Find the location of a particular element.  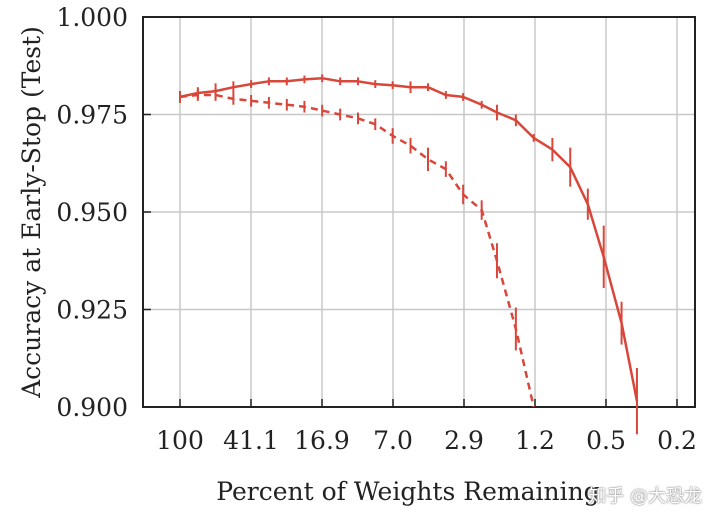

x-tick-label: 100 is located at coordinates (180, 440).